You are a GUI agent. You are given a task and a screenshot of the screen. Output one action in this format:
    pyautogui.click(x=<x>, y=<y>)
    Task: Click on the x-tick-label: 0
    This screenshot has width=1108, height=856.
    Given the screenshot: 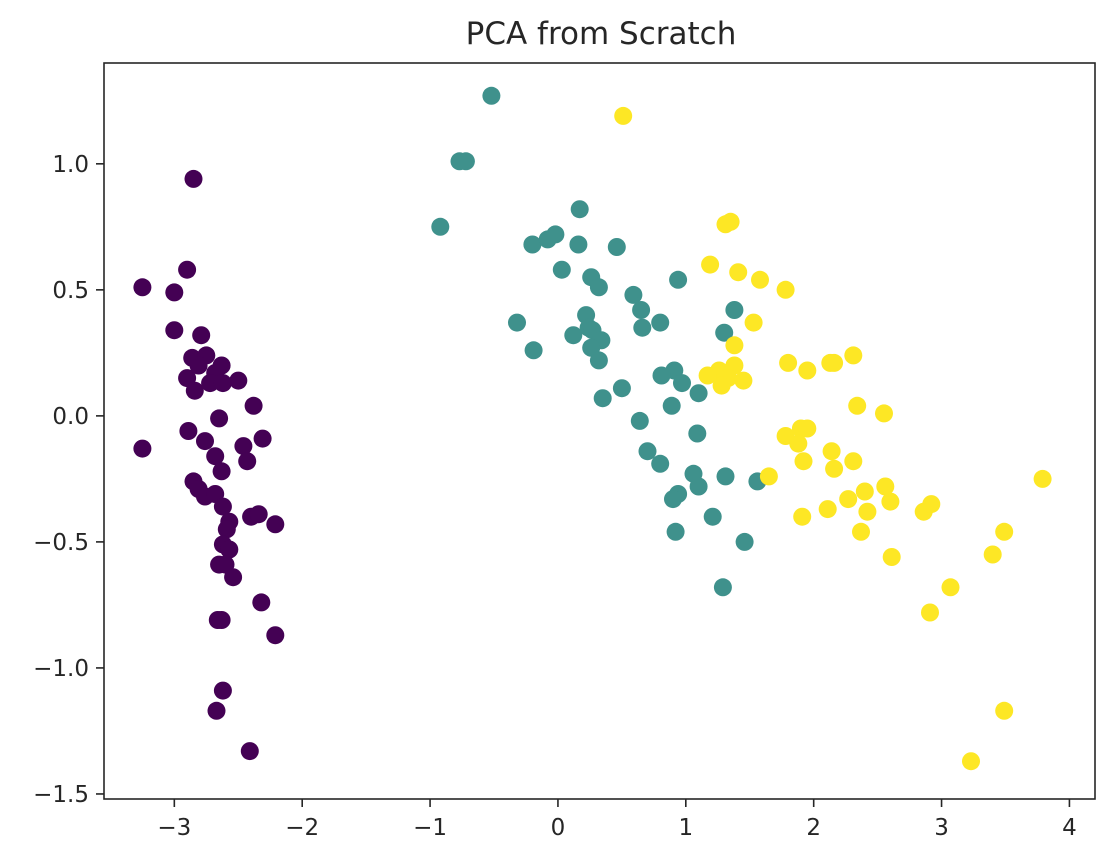 What is the action you would take?
    pyautogui.click(x=558, y=828)
    